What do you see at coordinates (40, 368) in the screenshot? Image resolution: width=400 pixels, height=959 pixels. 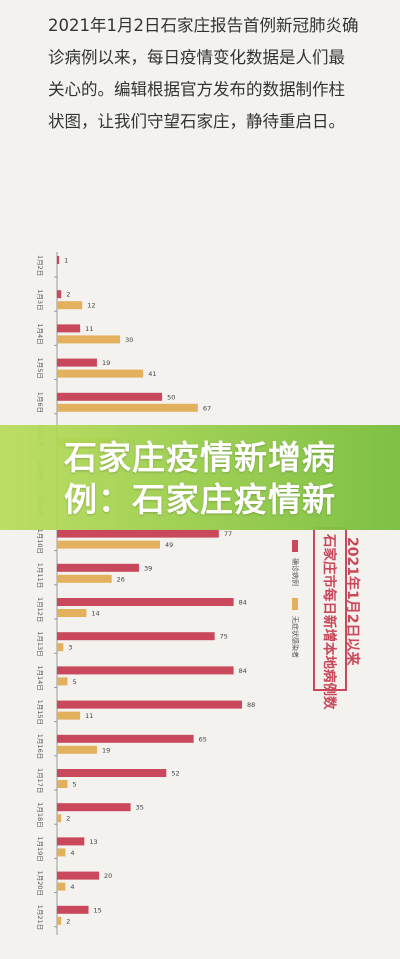 I see `category-label: 1月5日` at bounding box center [40, 368].